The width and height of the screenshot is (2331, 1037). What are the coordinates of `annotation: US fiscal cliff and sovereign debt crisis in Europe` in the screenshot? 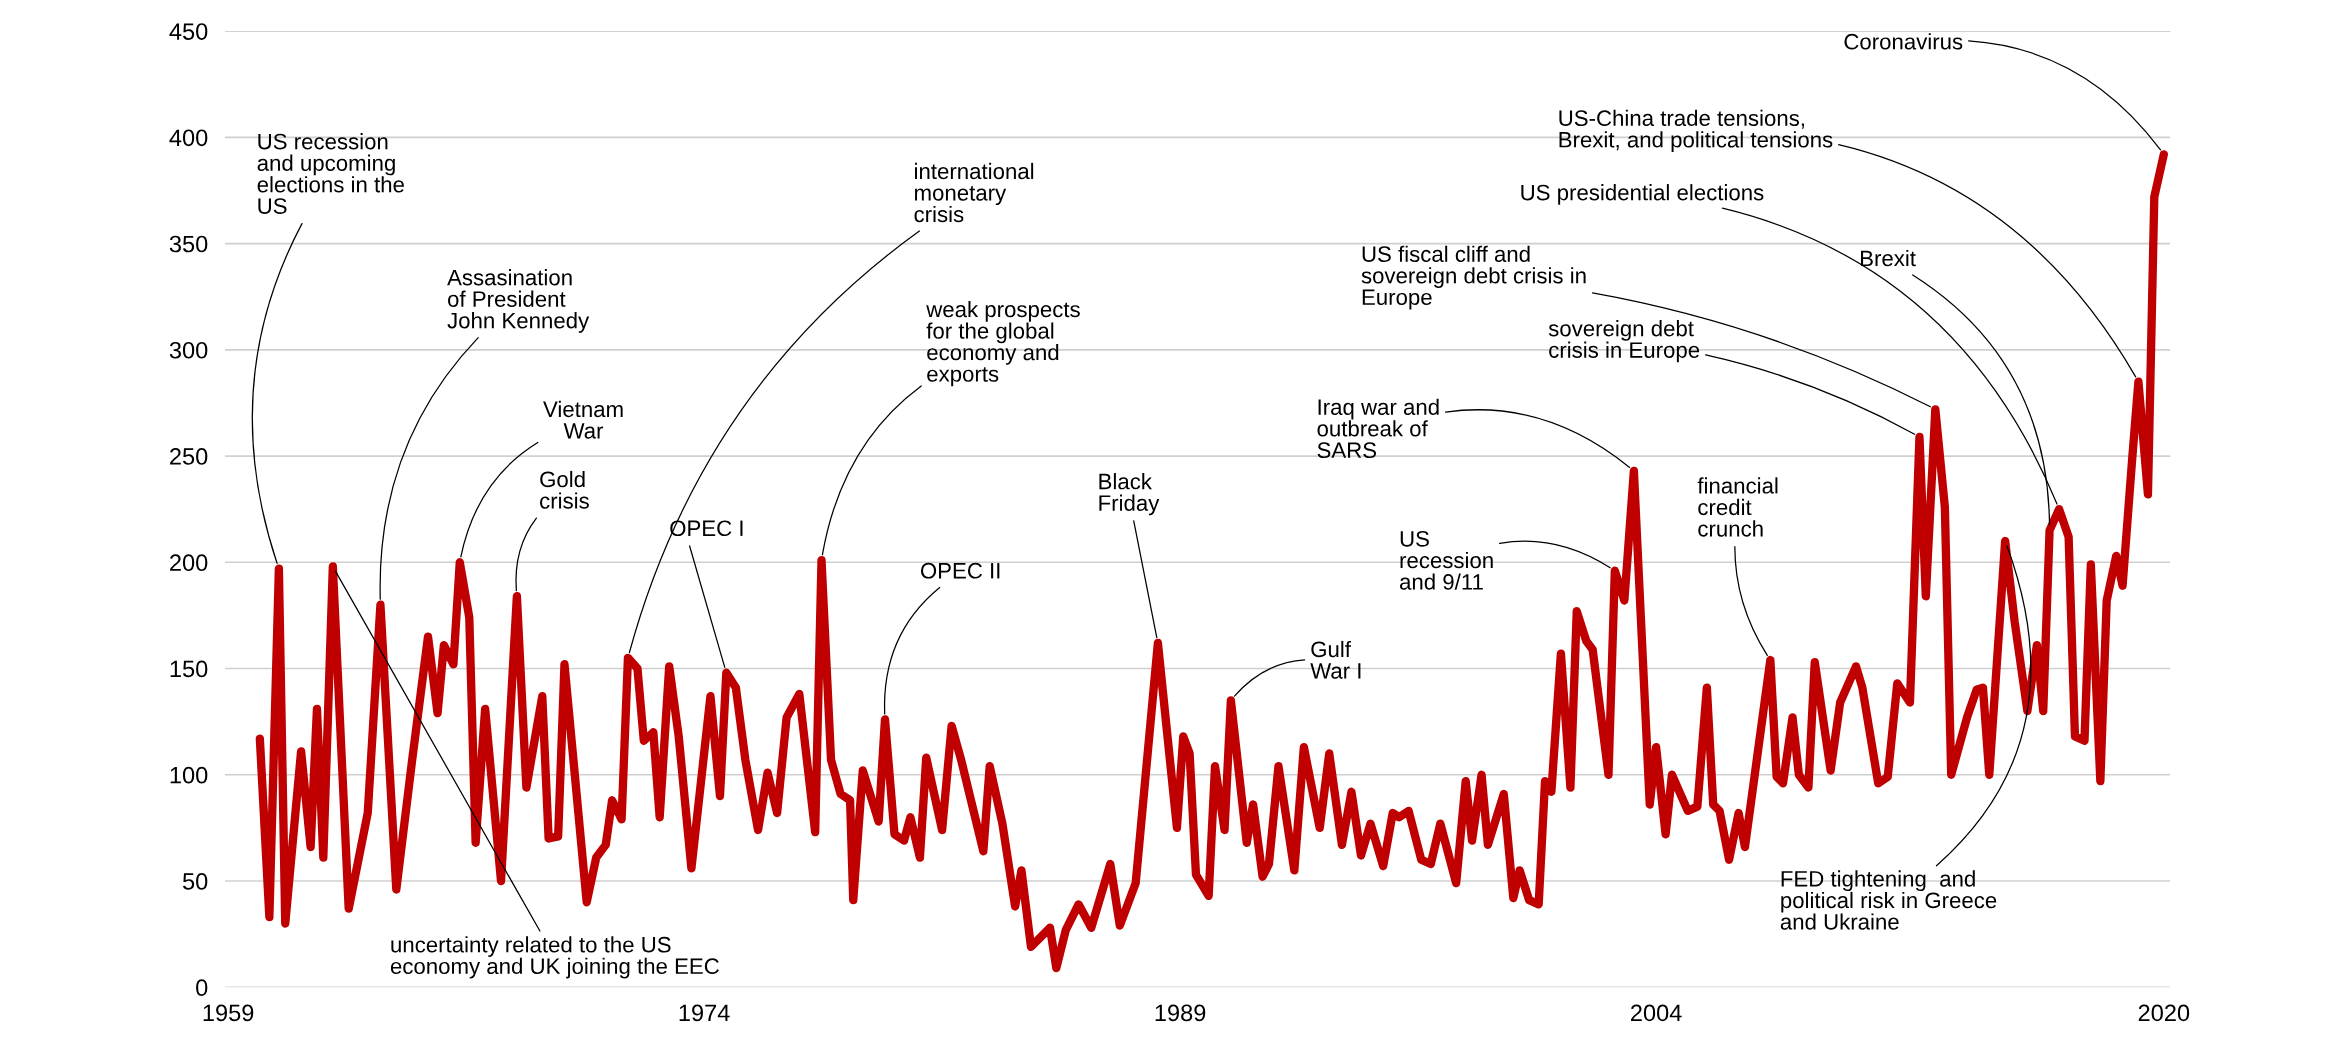 It's located at (1473, 277).